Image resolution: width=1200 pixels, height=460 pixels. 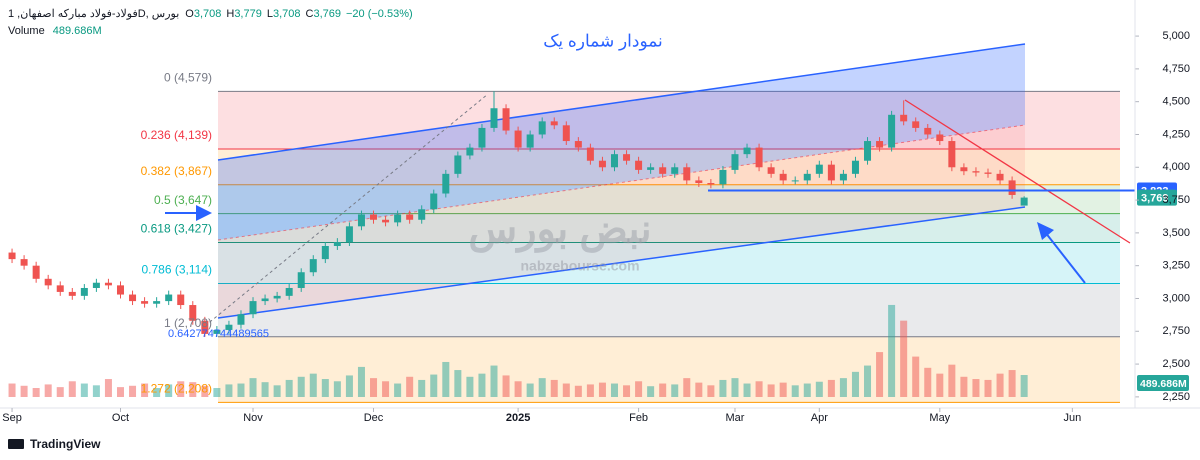 I want to click on x-tick-label: Apr, so click(x=819, y=418).